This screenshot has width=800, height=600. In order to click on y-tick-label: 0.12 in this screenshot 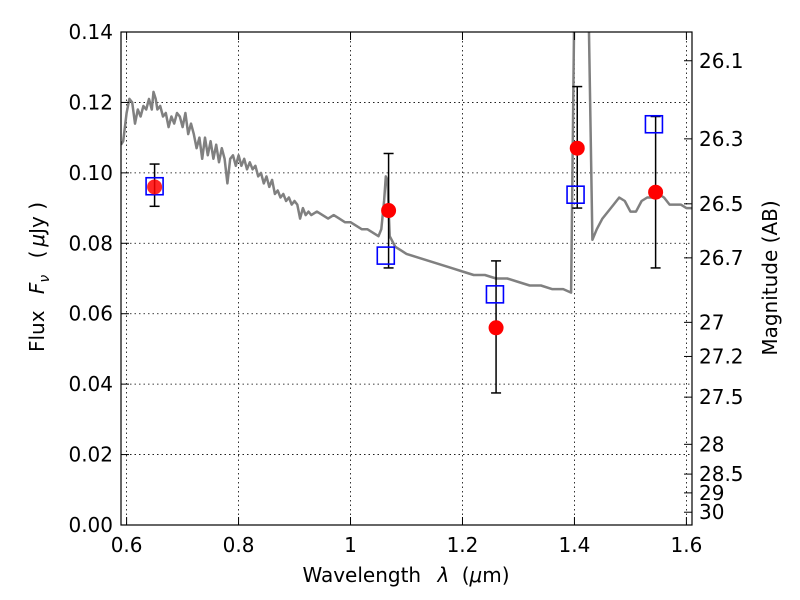, I will do `click(90, 102)`.